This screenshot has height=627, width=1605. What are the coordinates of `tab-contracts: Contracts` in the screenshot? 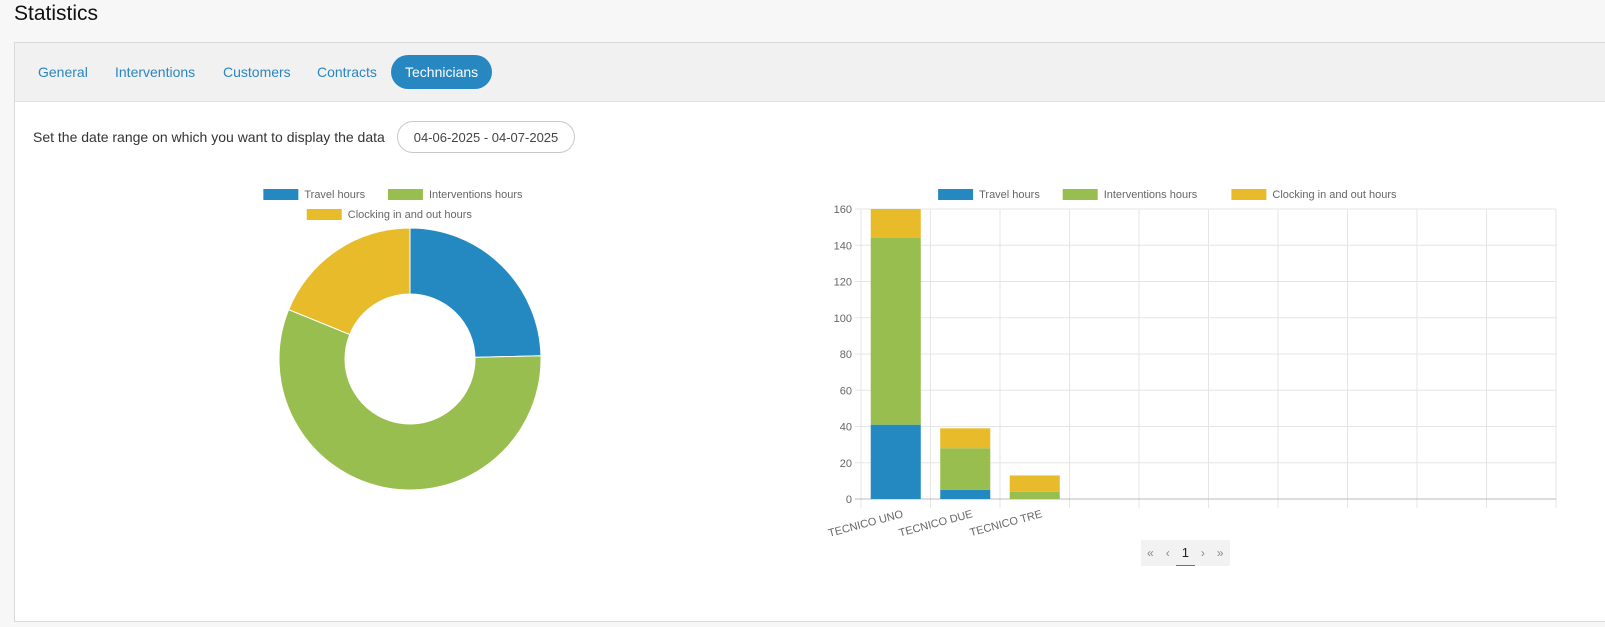 It's located at (347, 72).